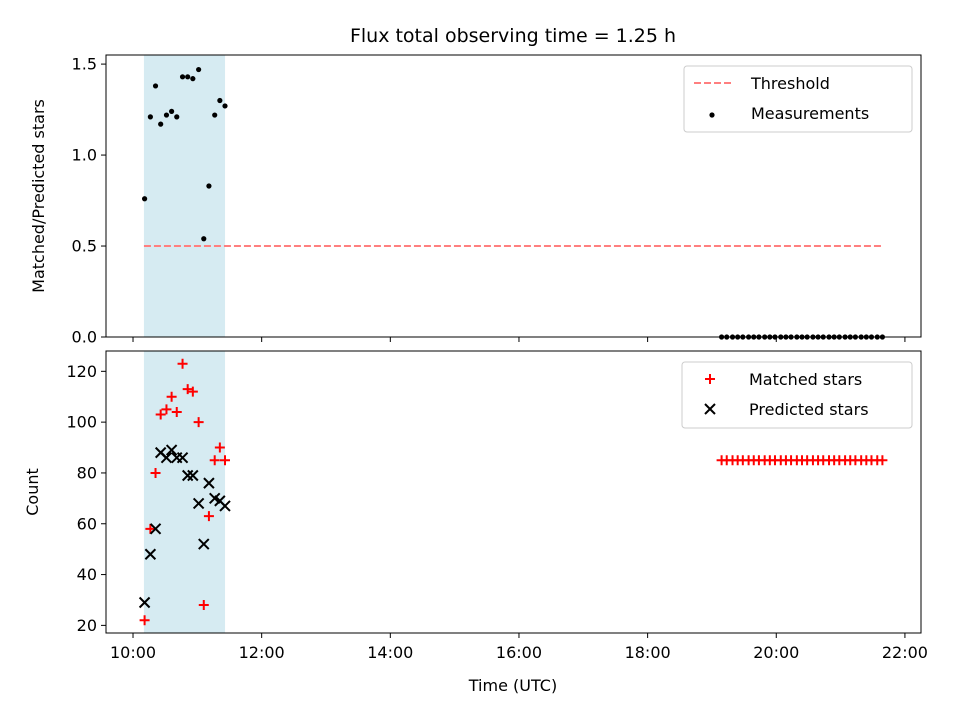  What do you see at coordinates (710, 409) in the screenshot?
I see `legend-predicted-swatch` at bounding box center [710, 409].